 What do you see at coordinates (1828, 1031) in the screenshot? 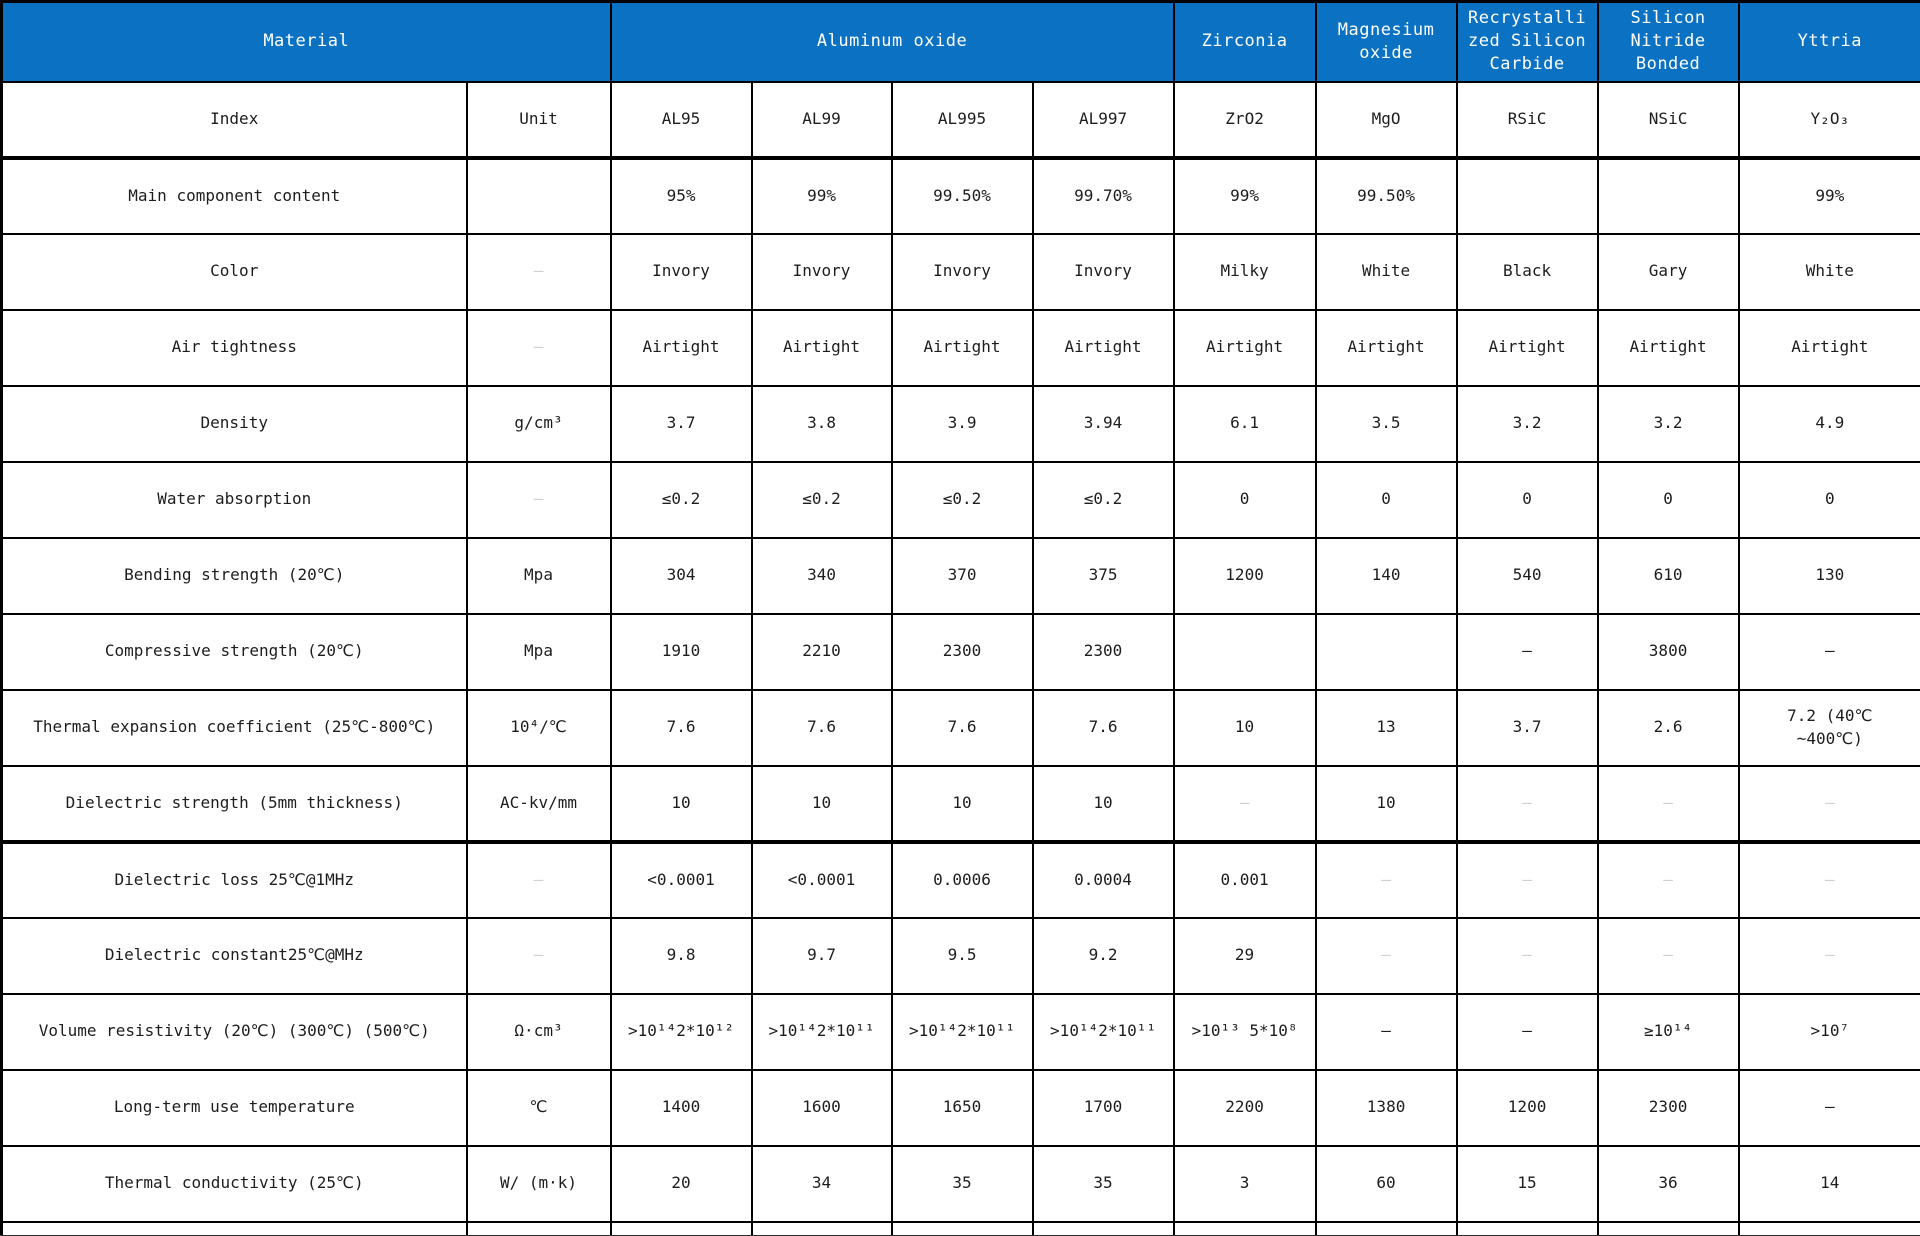
I see `value-cell: >10⁷` at bounding box center [1828, 1031].